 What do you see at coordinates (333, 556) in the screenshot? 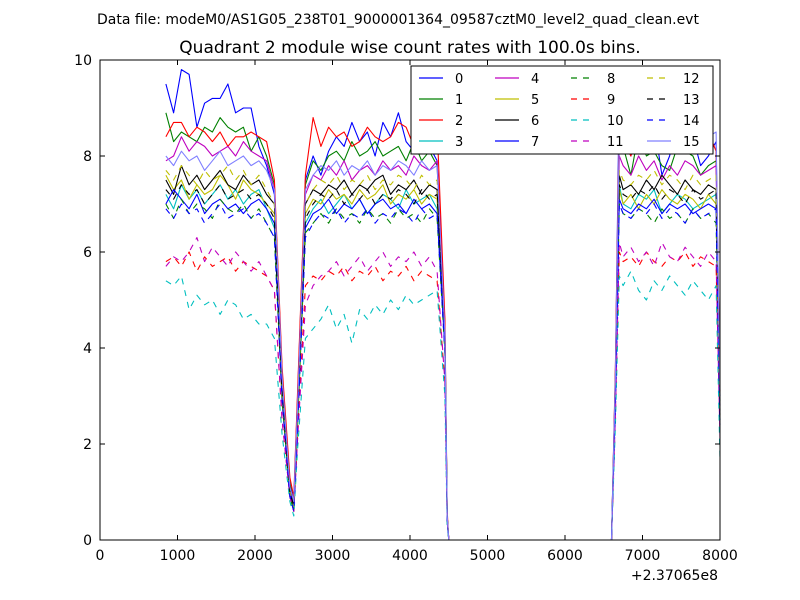
I see `x-tick-label: 3000` at bounding box center [333, 556].